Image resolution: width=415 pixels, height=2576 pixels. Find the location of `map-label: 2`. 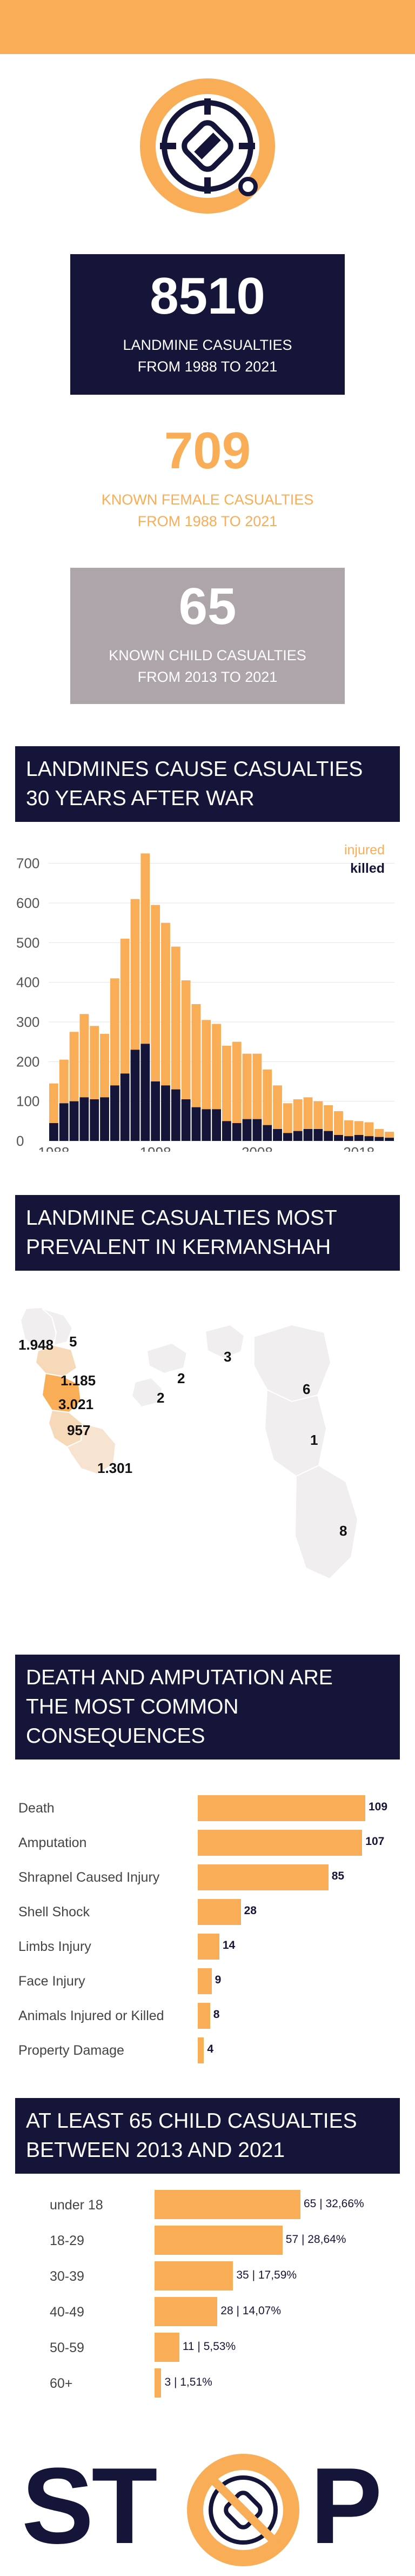

map-label: 2 is located at coordinates (181, 1378).